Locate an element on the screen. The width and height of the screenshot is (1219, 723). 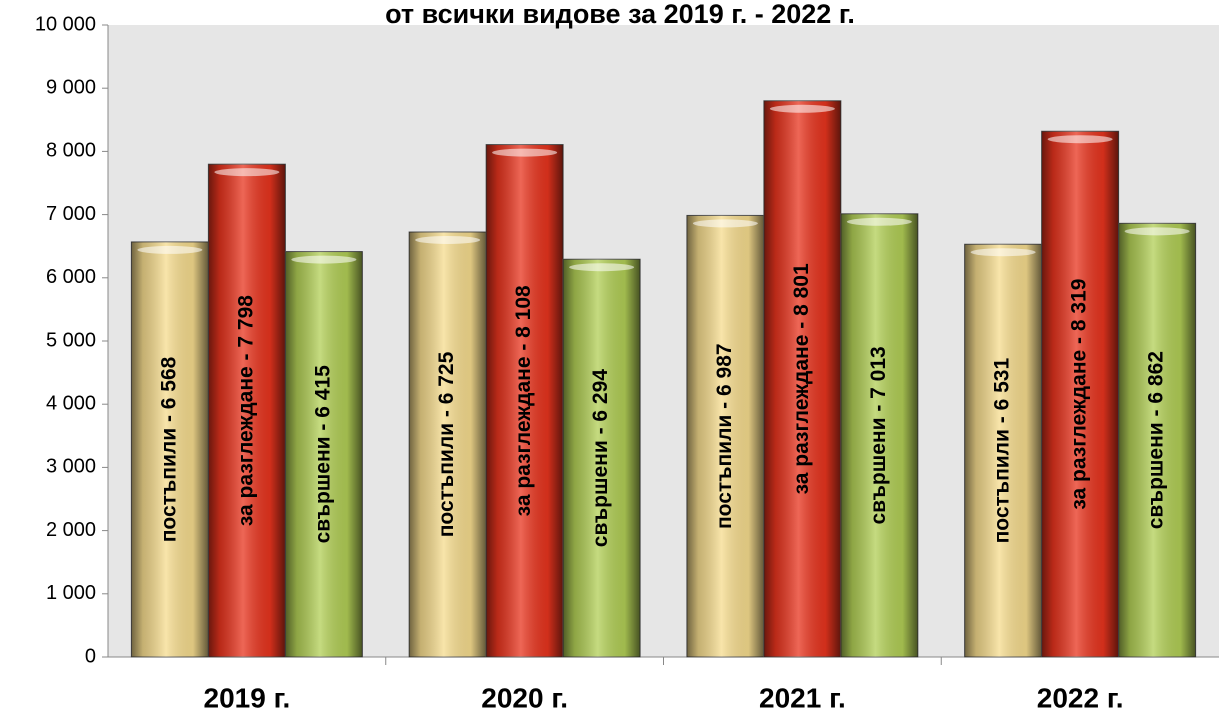
value-label: свършени - 7 013 is located at coordinates (878, 435).